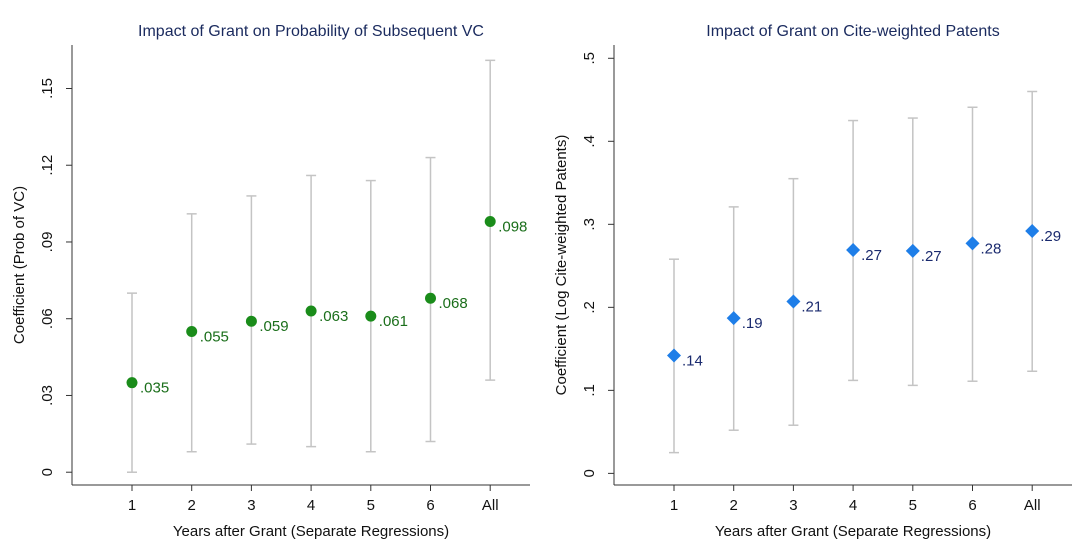 This screenshot has width=1089, height=554. Describe the element at coordinates (214, 336) in the screenshot. I see `value-label: .055` at that location.